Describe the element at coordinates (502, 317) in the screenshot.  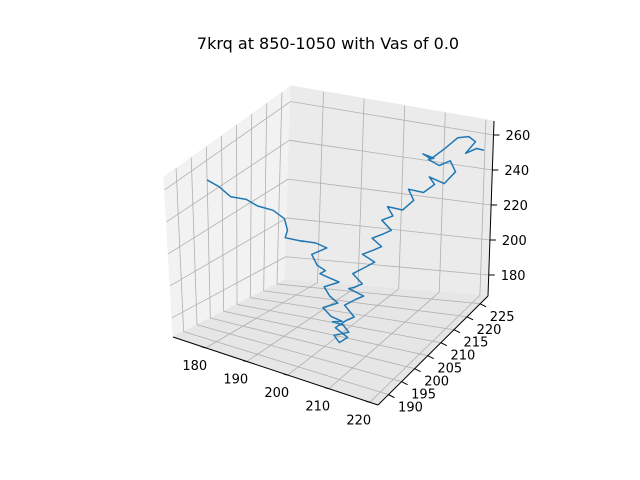
I see `y-tick-label: 225` at that location.